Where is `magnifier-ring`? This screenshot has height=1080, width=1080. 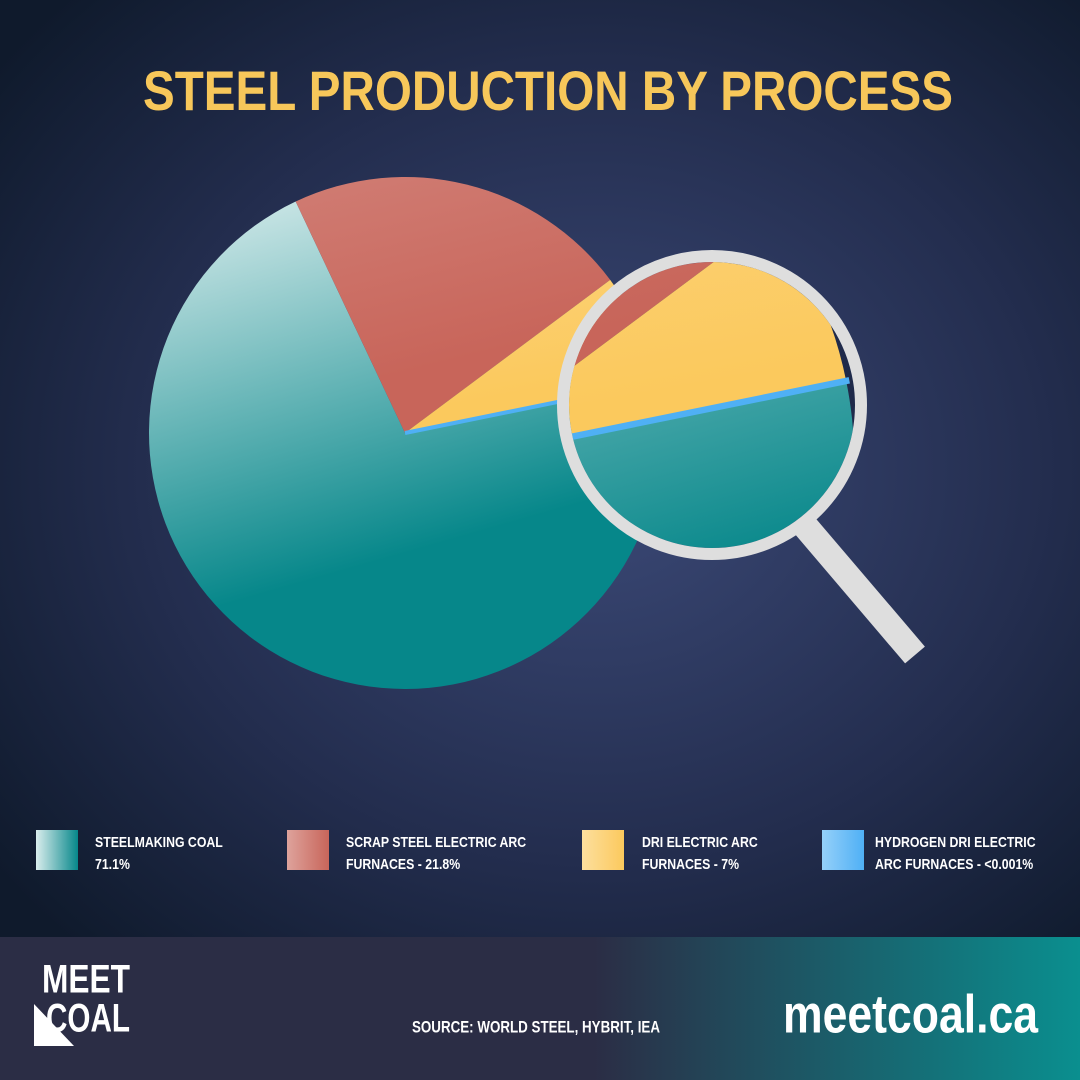 magnifier-ring is located at coordinates (712, 405).